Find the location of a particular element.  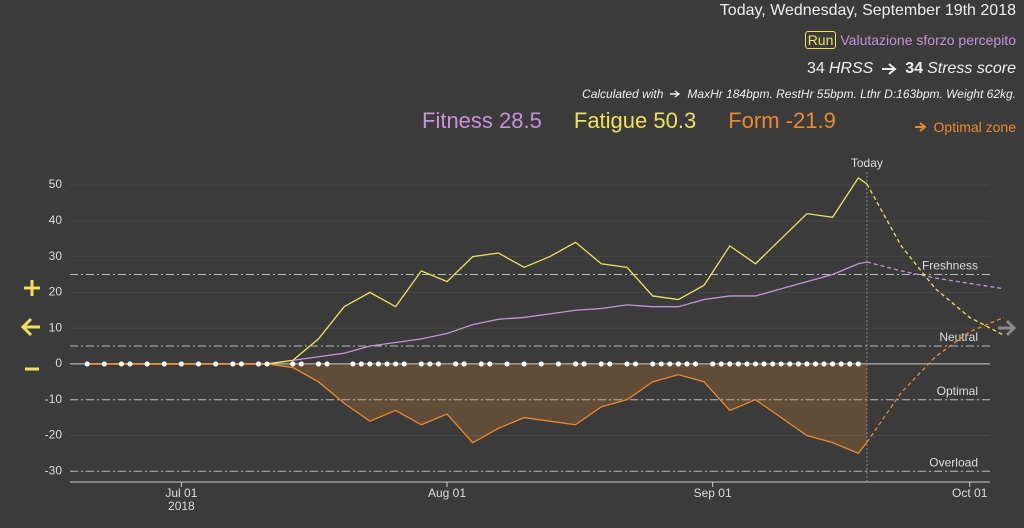

legend-value: 28.5 is located at coordinates (520, 120).